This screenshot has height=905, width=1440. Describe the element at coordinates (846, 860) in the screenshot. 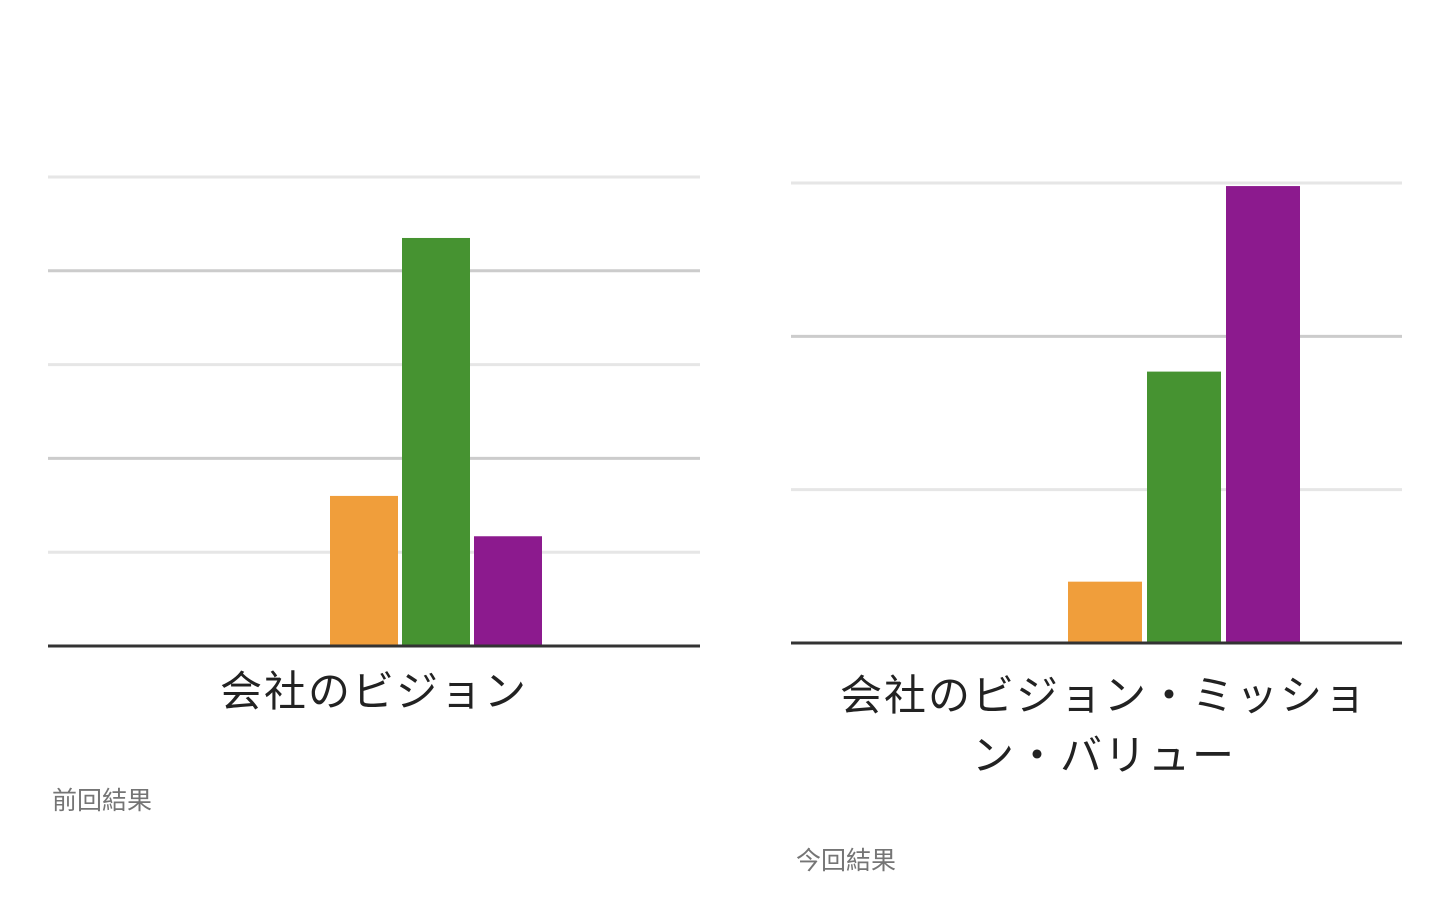

I see `caption-current-result: 今回結果` at that location.